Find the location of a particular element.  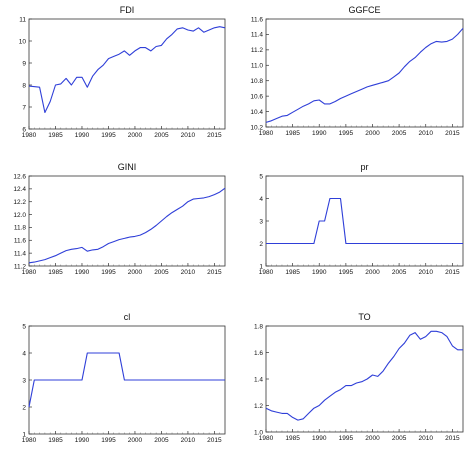

panel-4: cl 1 2 3 4 5 1980 1985 1990 1995 2000 2005 2010 2015 is located at coordinates (124, 378).